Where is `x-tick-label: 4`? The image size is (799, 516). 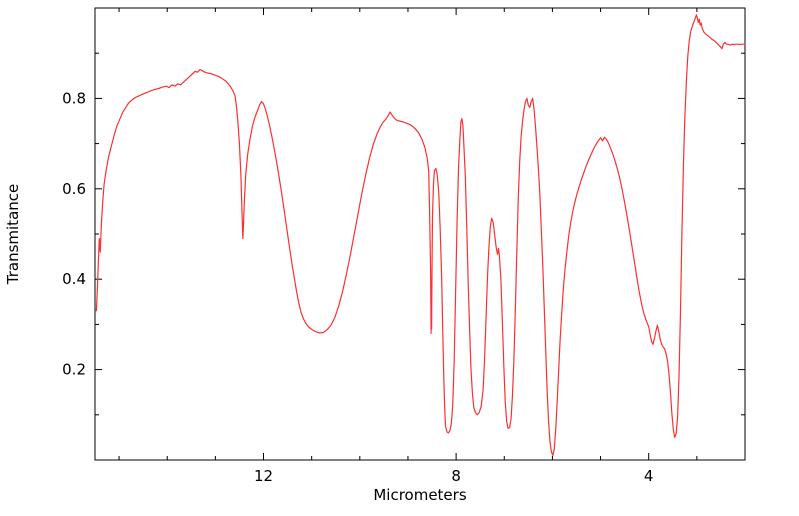
x-tick-label: 4 is located at coordinates (649, 476).